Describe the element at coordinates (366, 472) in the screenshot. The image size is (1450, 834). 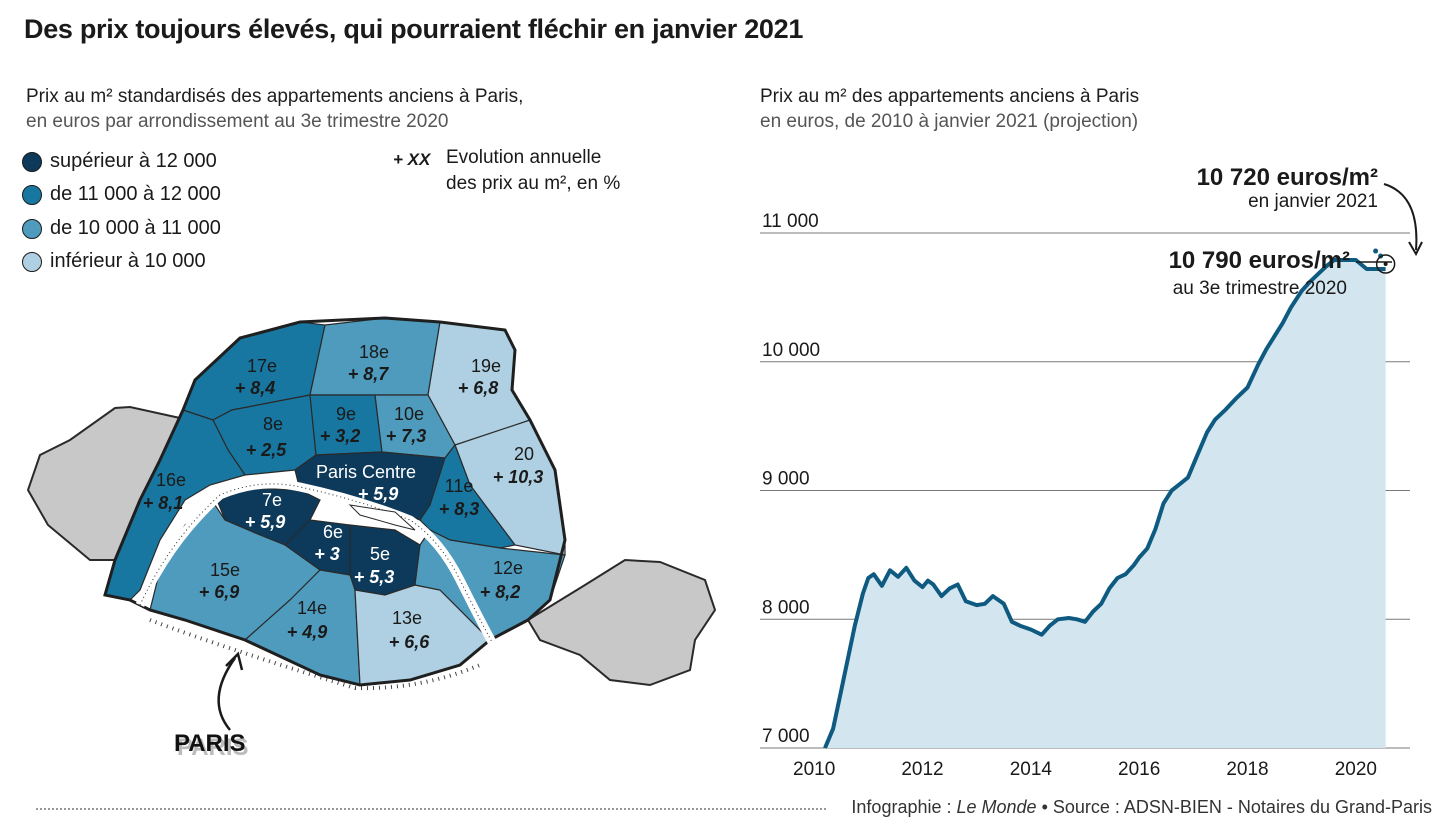
I see `arr-name: Paris Centre` at that location.